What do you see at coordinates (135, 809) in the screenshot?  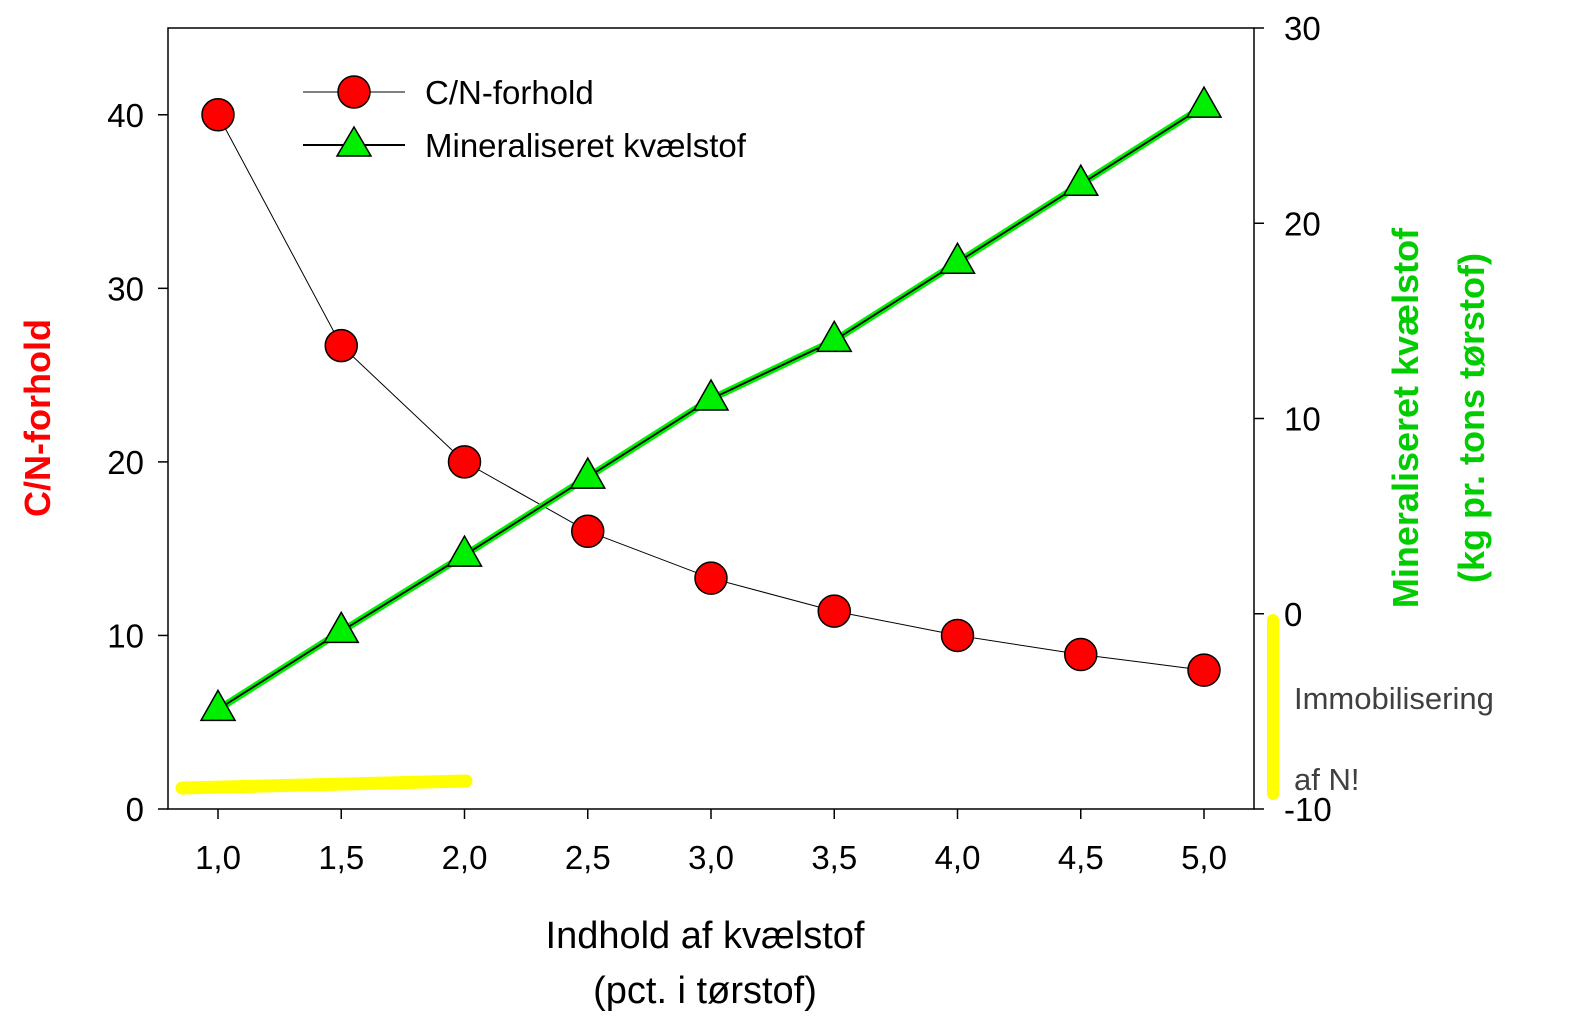 I see `y-left-tick-label: 0` at bounding box center [135, 809].